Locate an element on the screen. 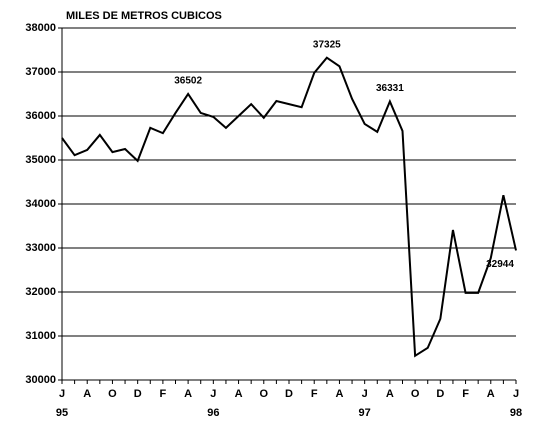 Image resolution: width=538 pixels, height=430 pixels. y-tick-label: 34000 is located at coordinates (40, 204).